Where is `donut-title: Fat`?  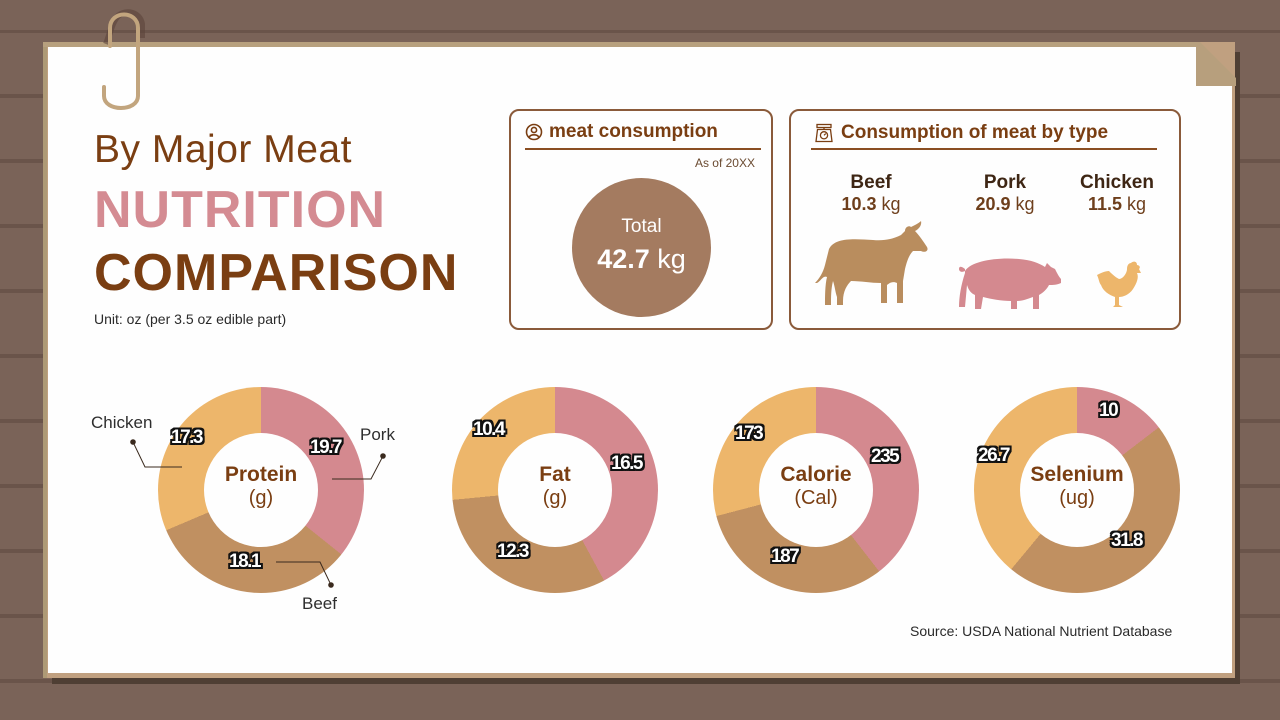 donut-title: Fat is located at coordinates (555, 474).